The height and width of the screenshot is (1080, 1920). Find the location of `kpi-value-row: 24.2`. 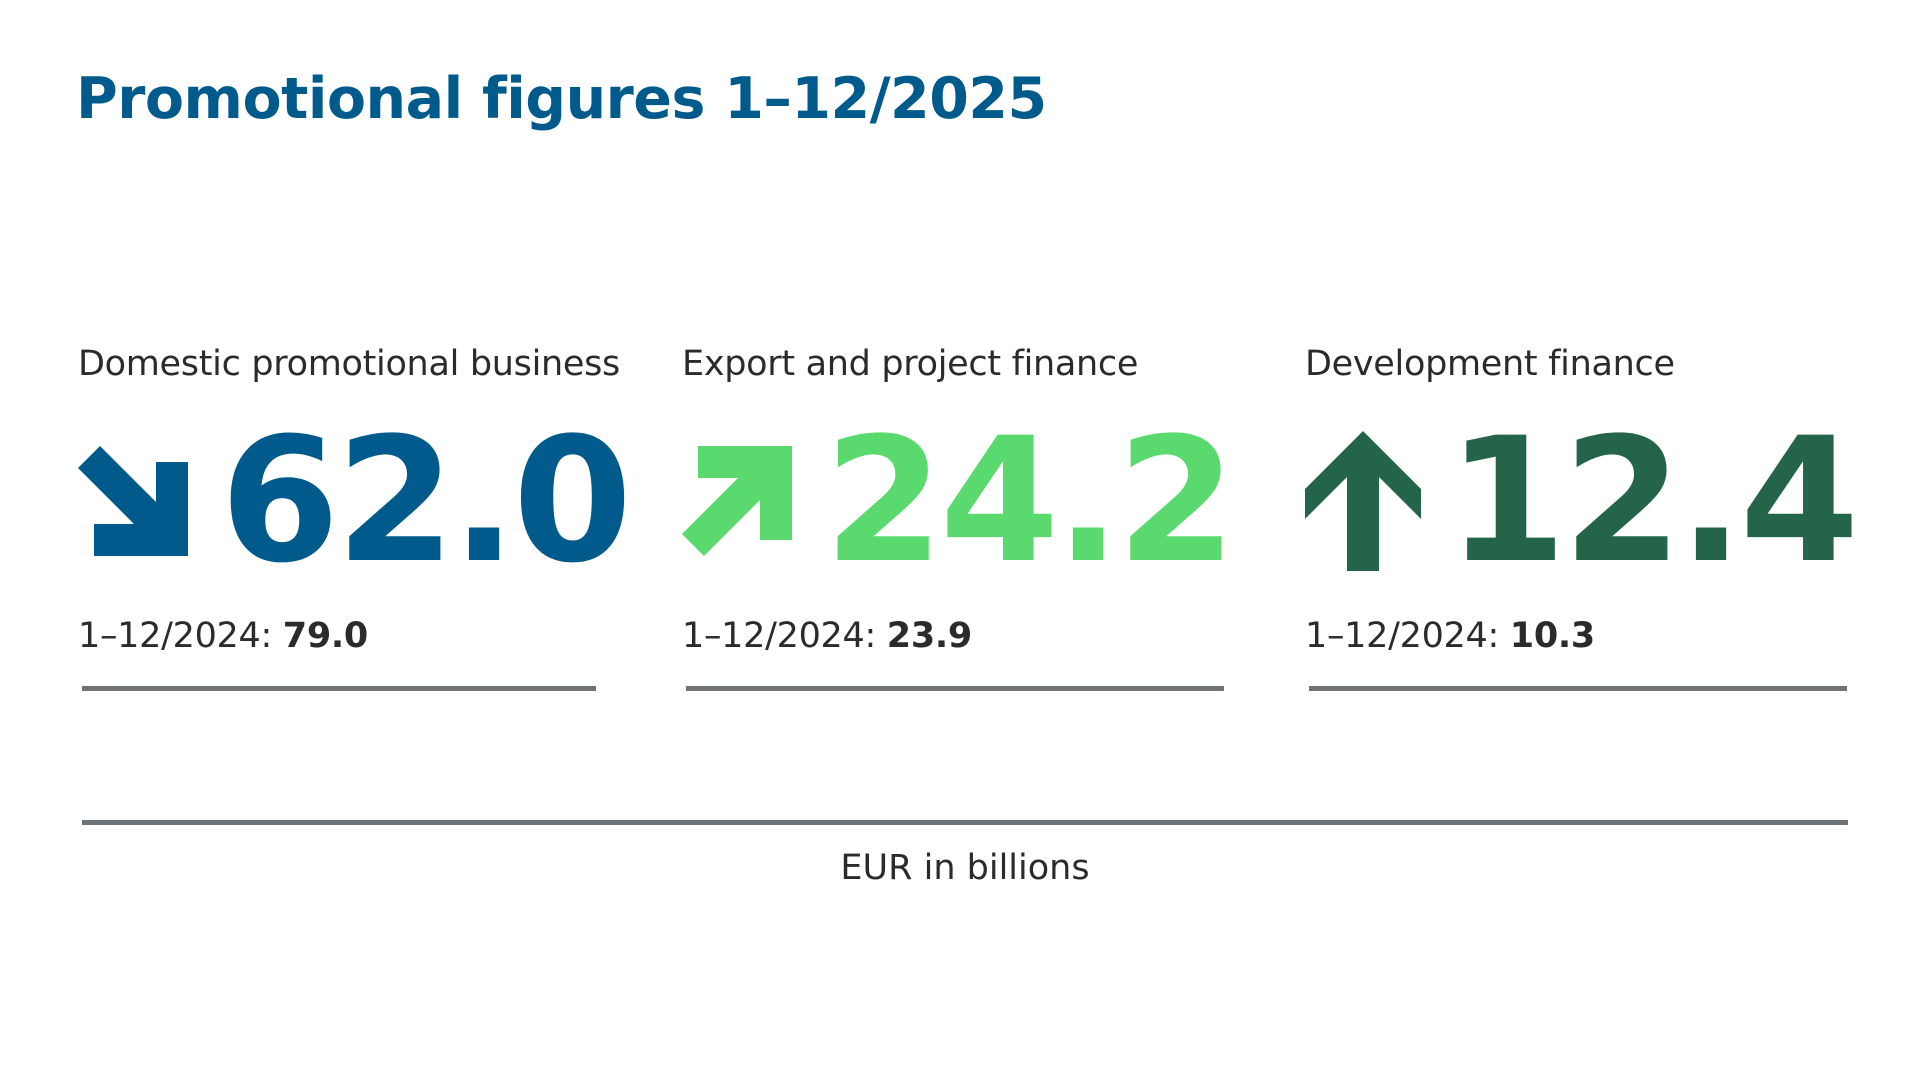

kpi-value-row: 24.2 is located at coordinates (959, 500).